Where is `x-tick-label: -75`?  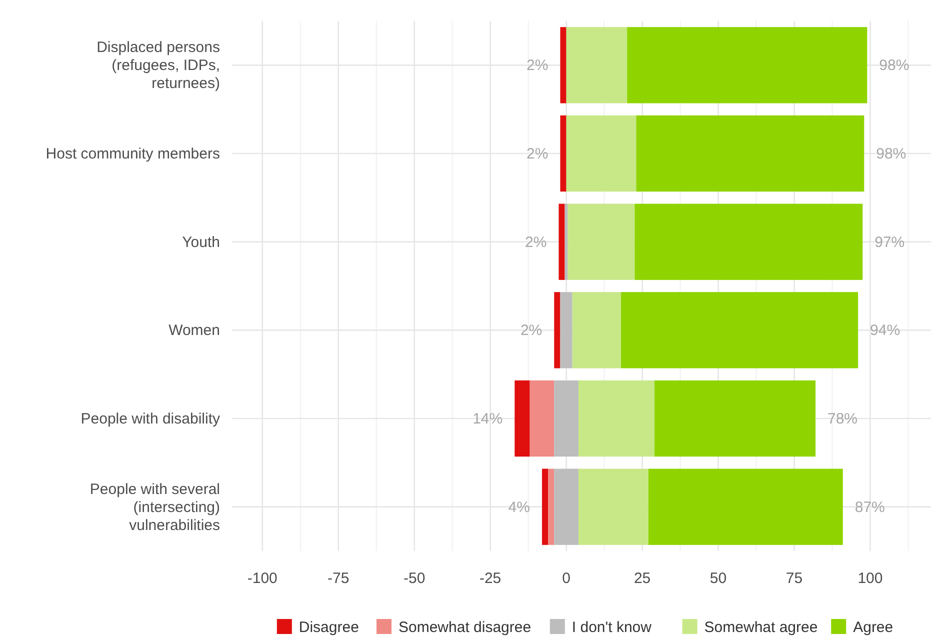 x-tick-label: -75 is located at coordinates (339, 578).